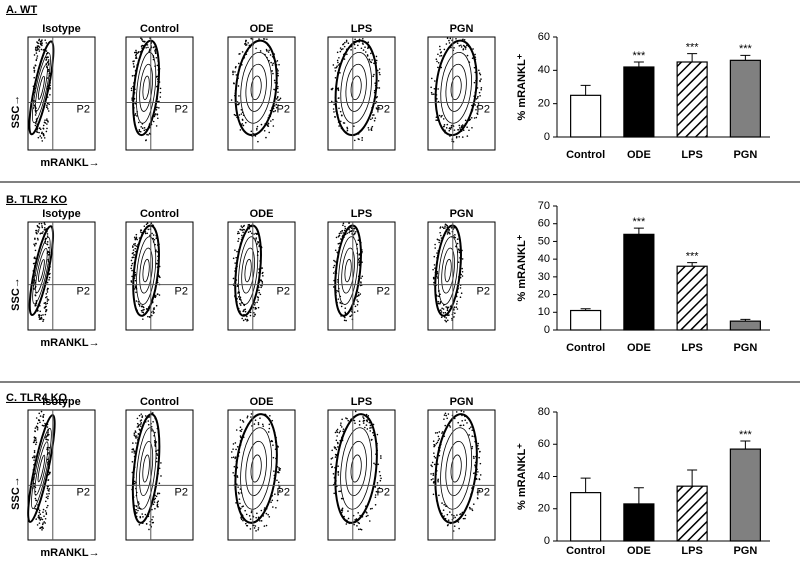 This screenshot has height=568, width=800. What do you see at coordinates (61, 93) in the screenshot?
I see `plot-frame` at bounding box center [61, 93].